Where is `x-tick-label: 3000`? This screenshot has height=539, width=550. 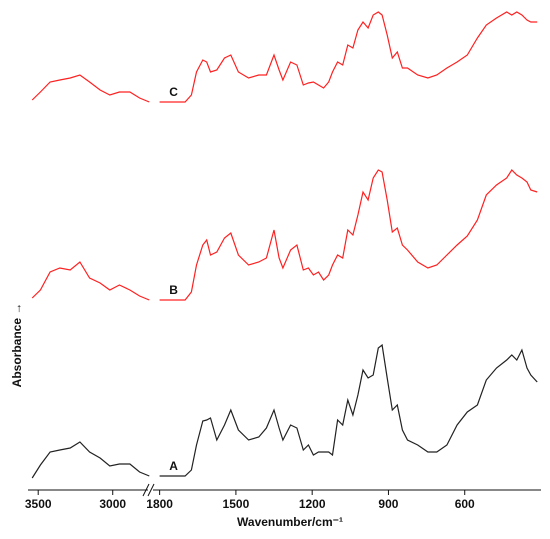 x-tick-label: 3000 is located at coordinates (112, 504).